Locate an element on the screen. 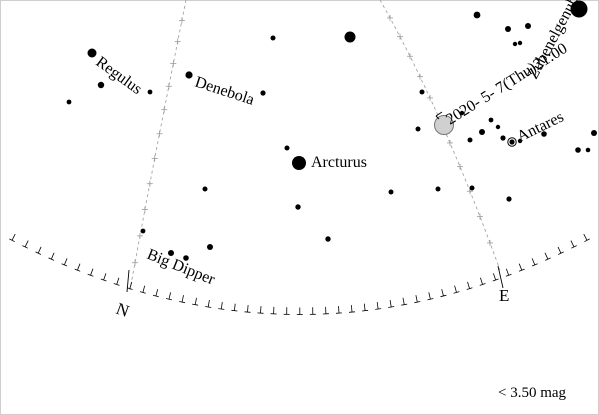  label-north: N is located at coordinates (123, 310).